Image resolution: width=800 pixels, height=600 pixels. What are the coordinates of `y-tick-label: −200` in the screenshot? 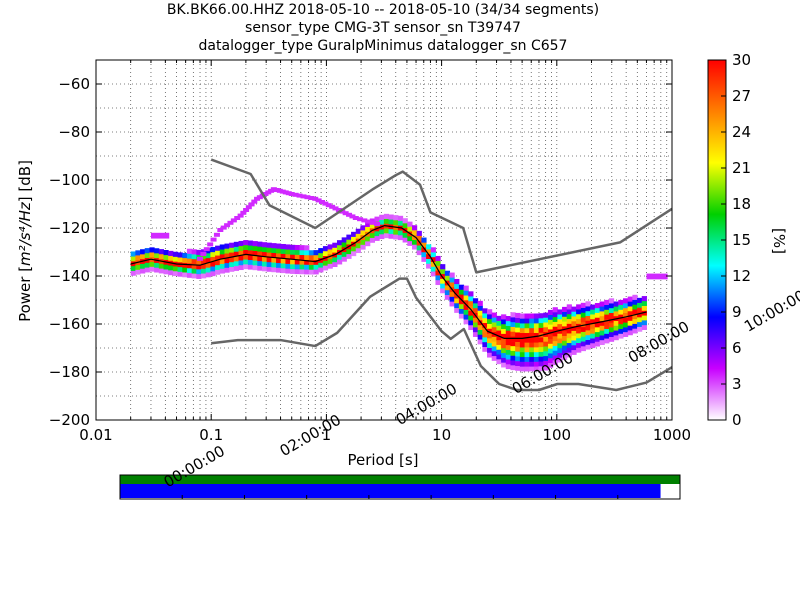 It's located at (69, 420).